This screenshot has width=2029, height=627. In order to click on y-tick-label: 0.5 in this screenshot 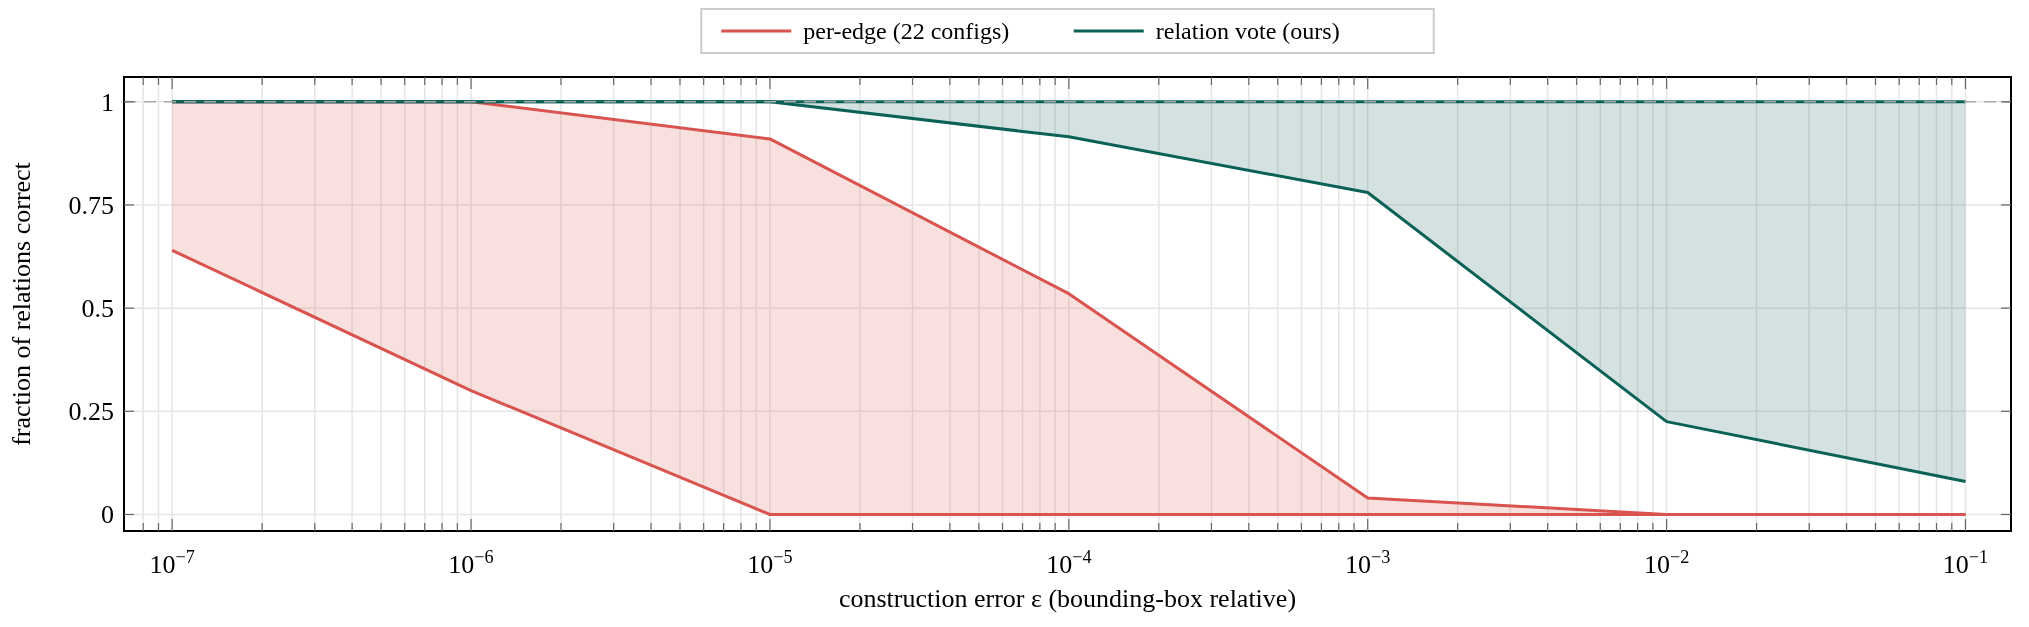, I will do `click(97, 309)`.